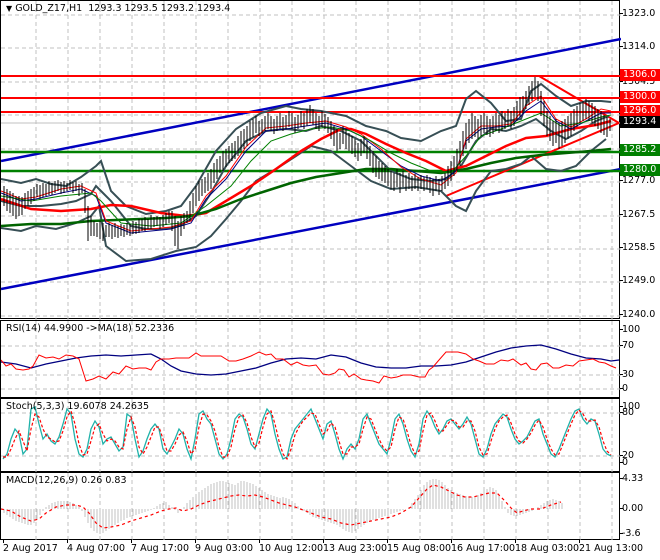 This screenshot has width=660, height=560. I want to click on price-tick: 1240.0, so click(637, 314).